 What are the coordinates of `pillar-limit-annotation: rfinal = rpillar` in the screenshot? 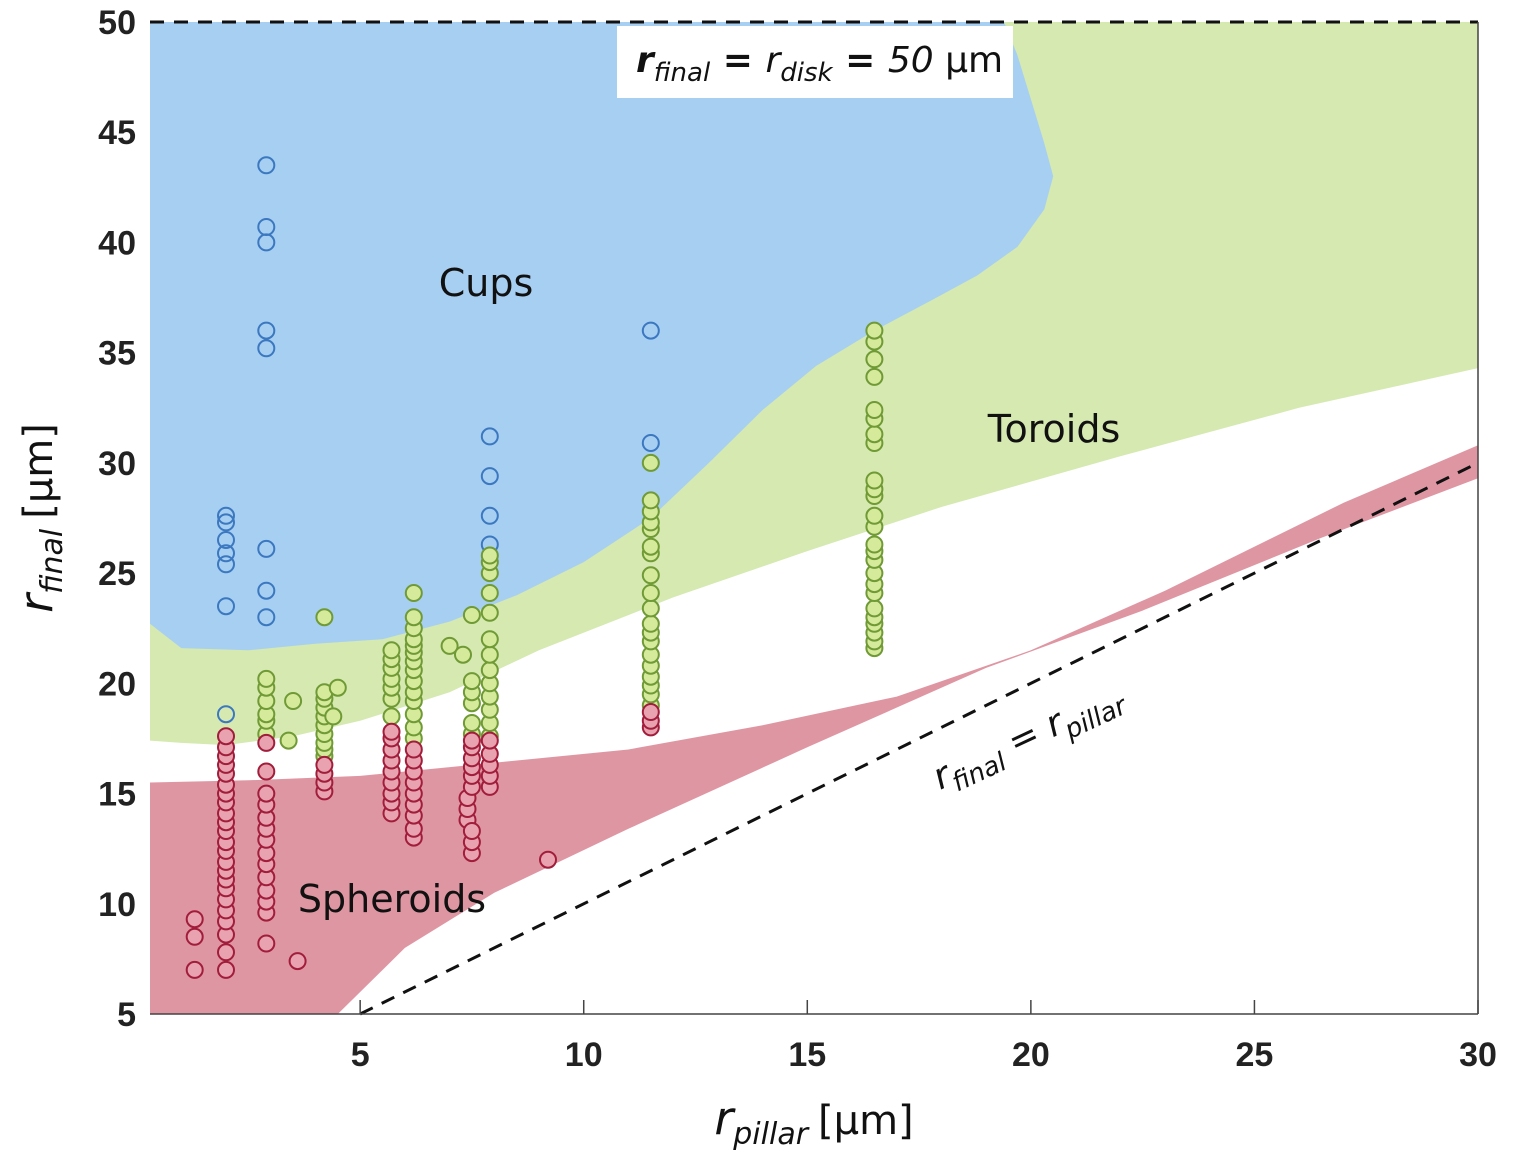 It's located at (1029, 744).